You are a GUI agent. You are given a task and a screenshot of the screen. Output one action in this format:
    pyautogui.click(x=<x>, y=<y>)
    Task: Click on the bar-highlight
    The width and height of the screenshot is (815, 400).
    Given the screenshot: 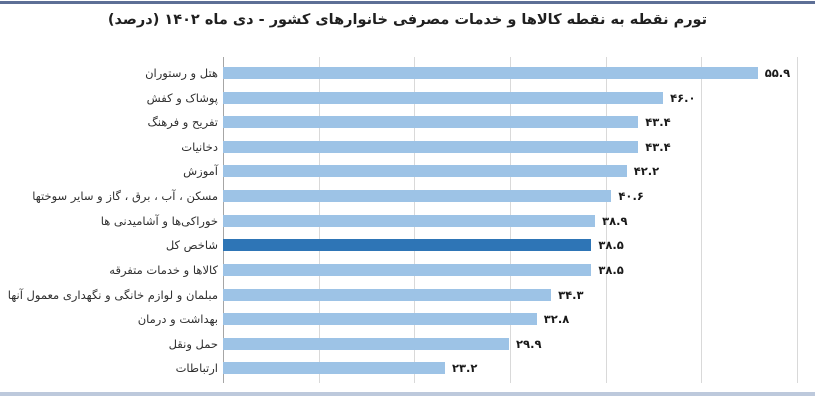 What is the action you would take?
    pyautogui.click(x=407, y=245)
    